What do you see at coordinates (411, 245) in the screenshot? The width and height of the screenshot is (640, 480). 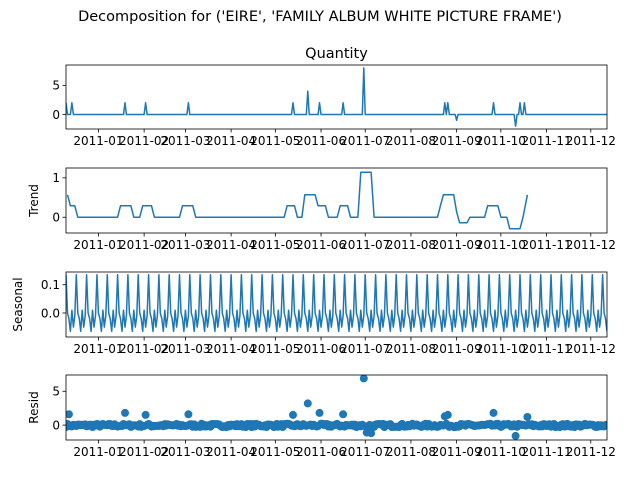 I see `trend-xtick-label: 2011-08` at bounding box center [411, 245].